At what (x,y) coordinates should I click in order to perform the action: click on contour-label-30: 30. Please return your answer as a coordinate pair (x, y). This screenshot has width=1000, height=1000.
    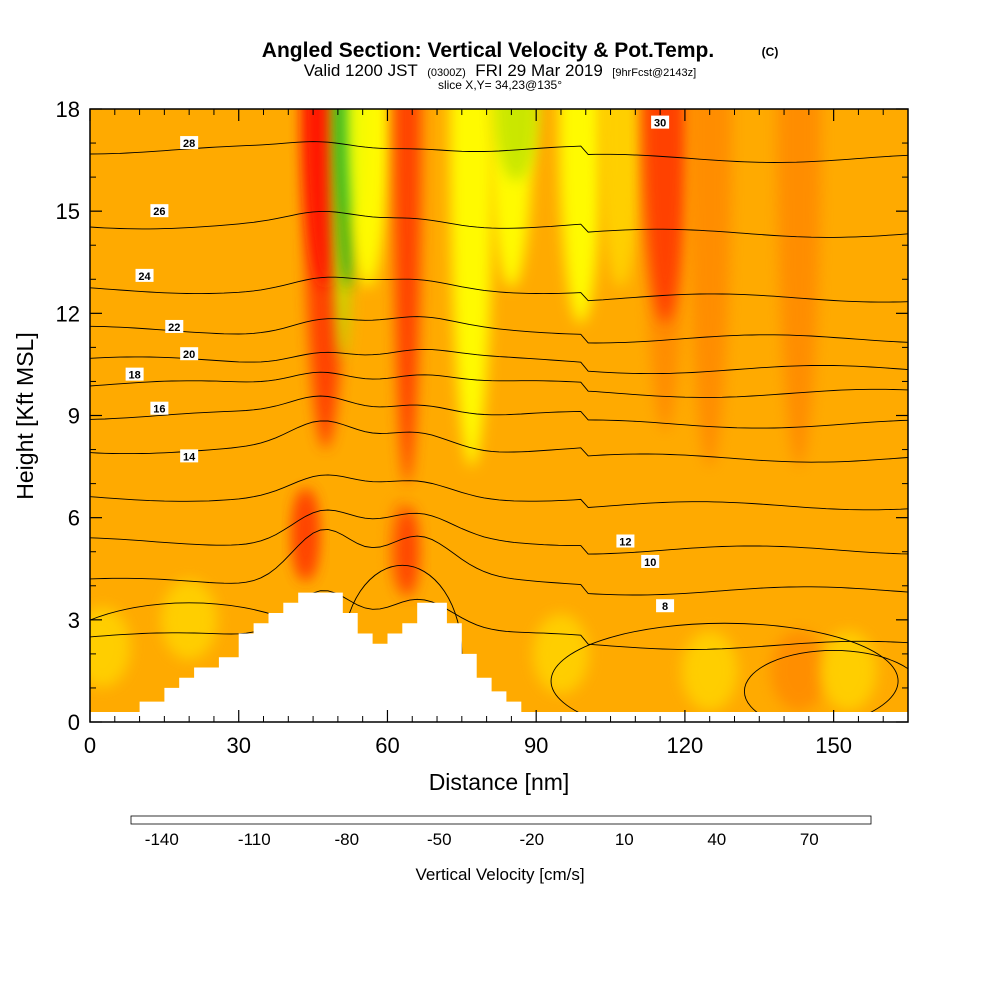
    Looking at the image, I should click on (660, 122).